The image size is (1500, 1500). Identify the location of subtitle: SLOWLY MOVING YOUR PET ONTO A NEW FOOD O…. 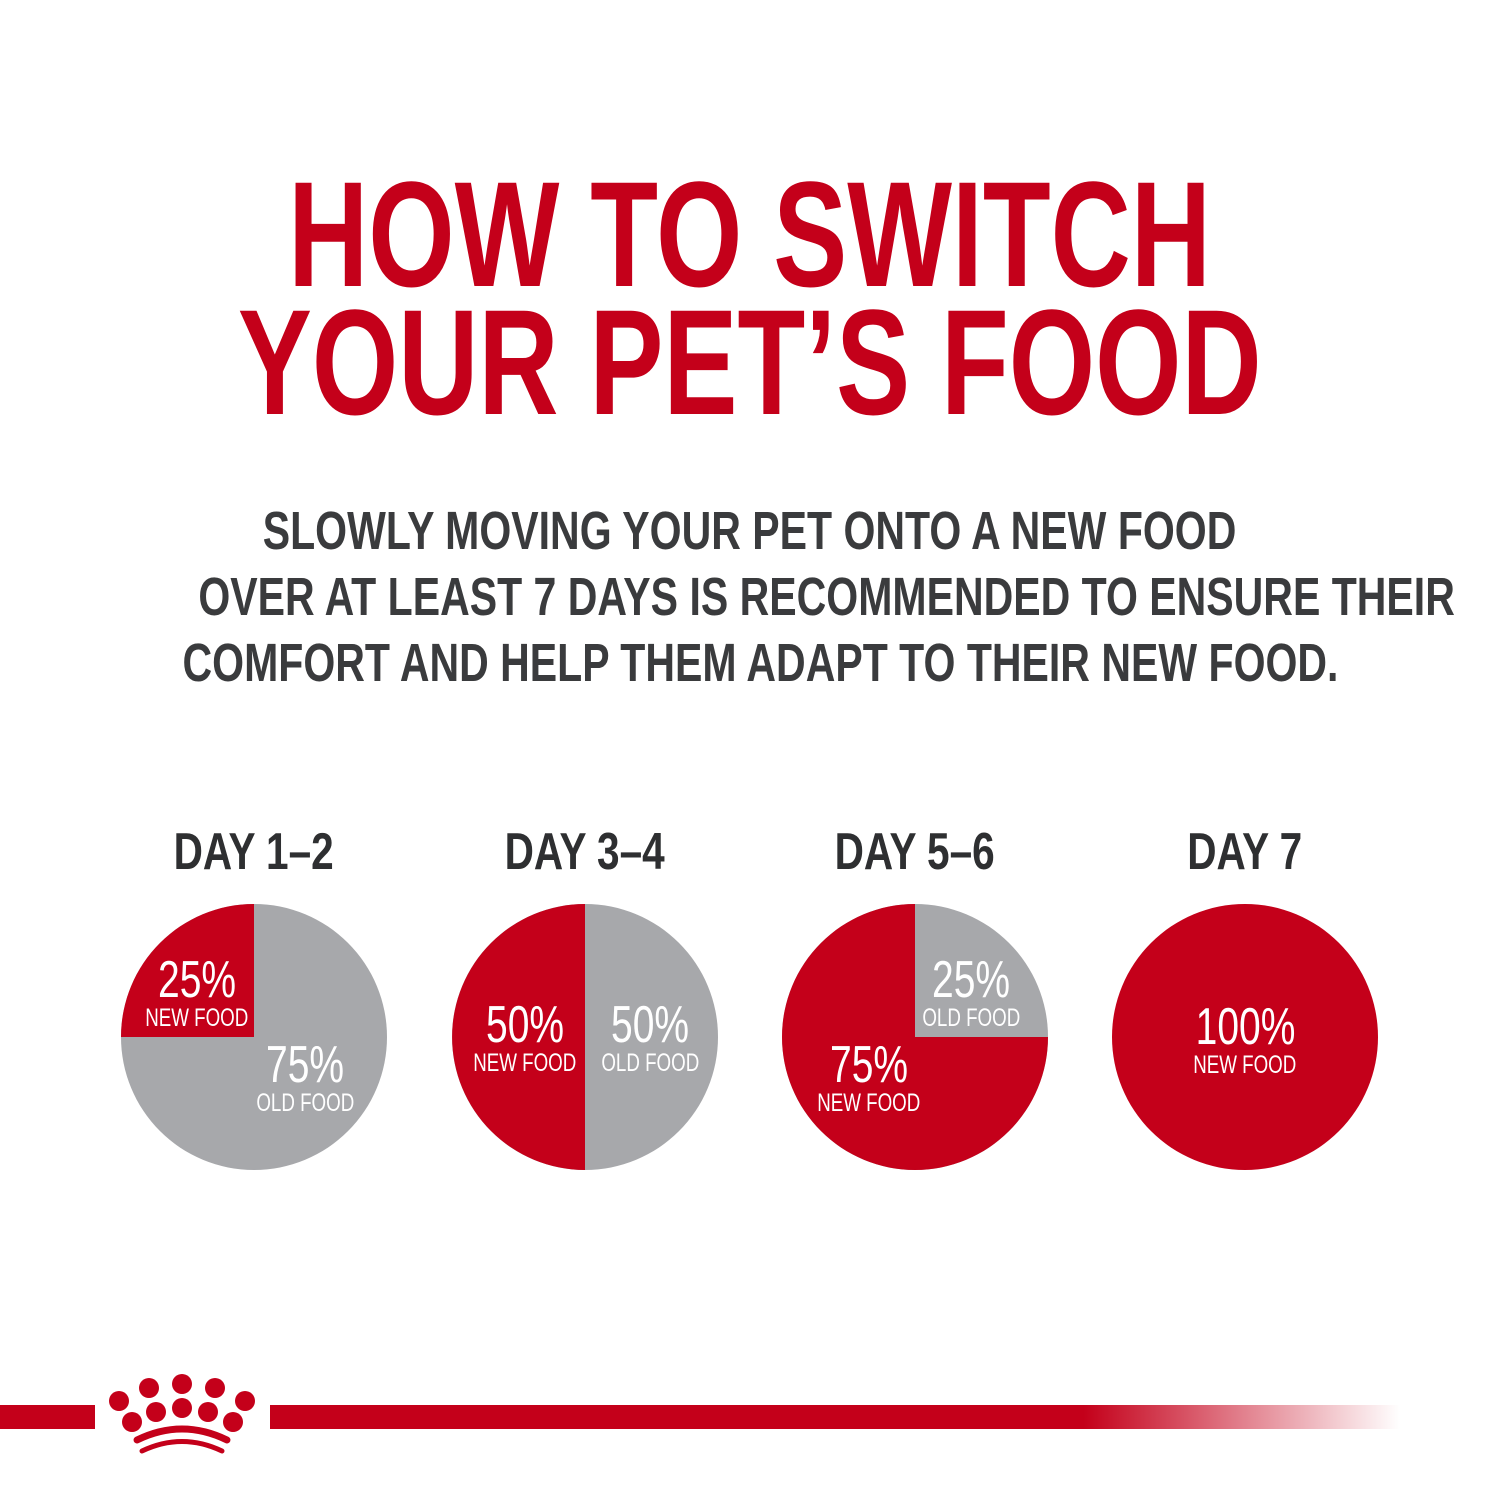
(750, 597).